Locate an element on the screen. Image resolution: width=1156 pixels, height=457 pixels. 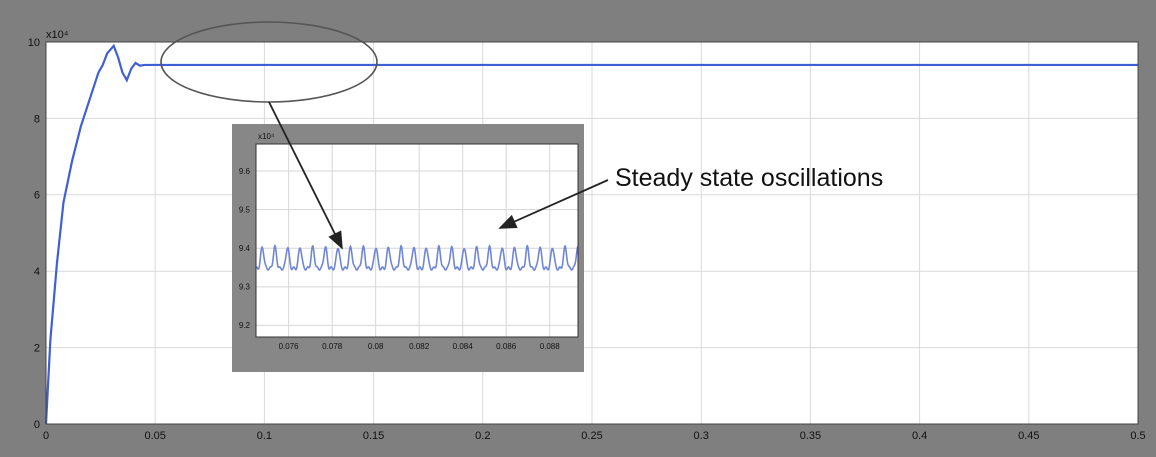
inset-y-tick-label: 9.5 is located at coordinates (245, 209).